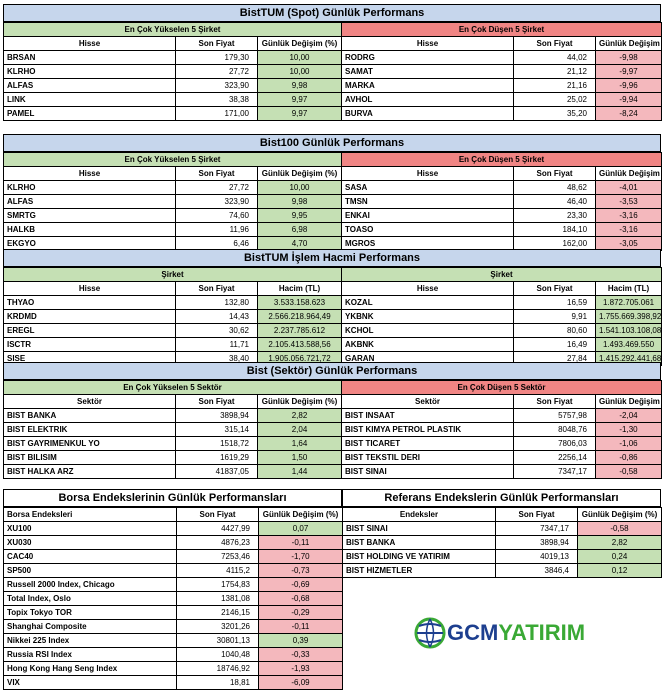  Describe the element at coordinates (217, 584) in the screenshot. I see `price-cell: 1754,83` at that location.